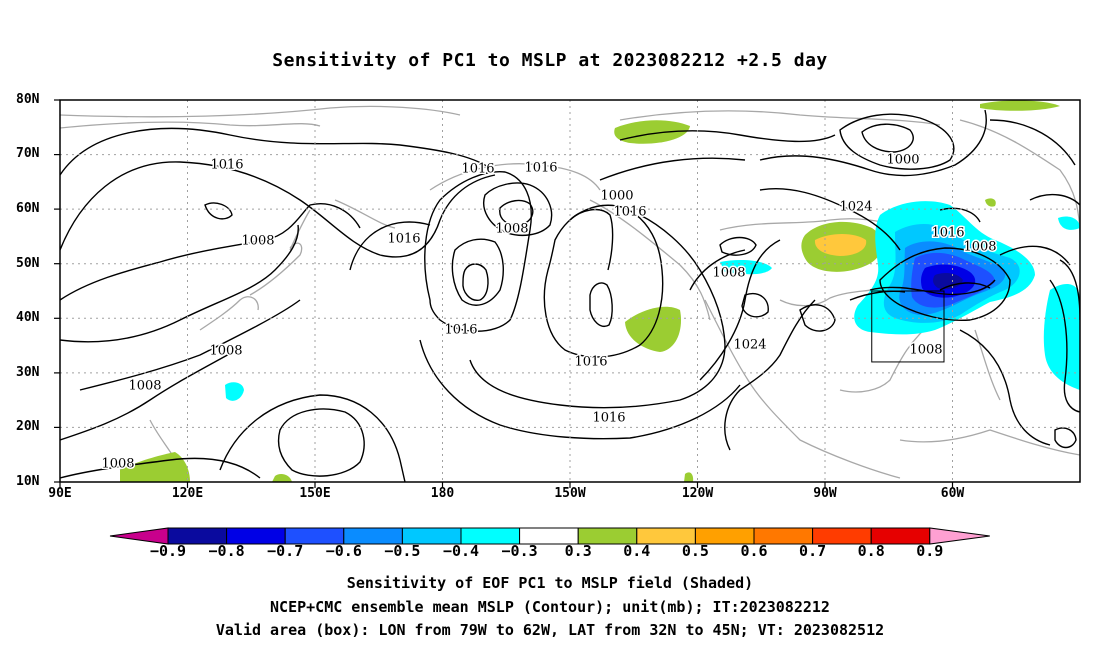 This screenshot has height=650, width=1100. What do you see at coordinates (343, 551) in the screenshot?
I see `colorbar-tick-label: −0.6` at bounding box center [343, 551].